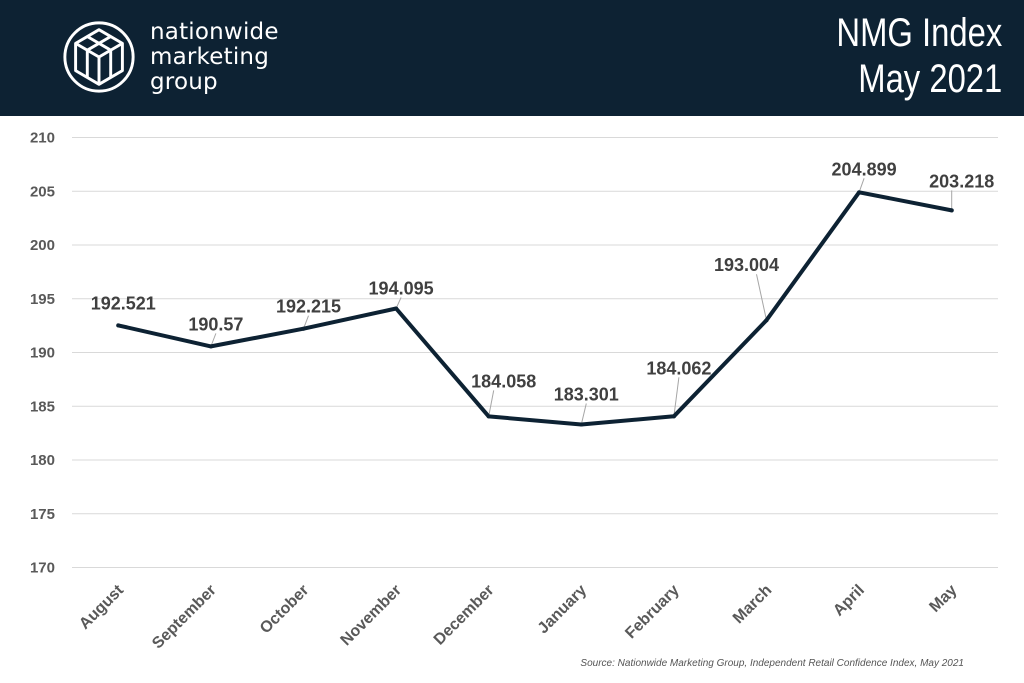 Image resolution: width=1024 pixels, height=683 pixels. I want to click on y-tick-label: 170, so click(42, 568).